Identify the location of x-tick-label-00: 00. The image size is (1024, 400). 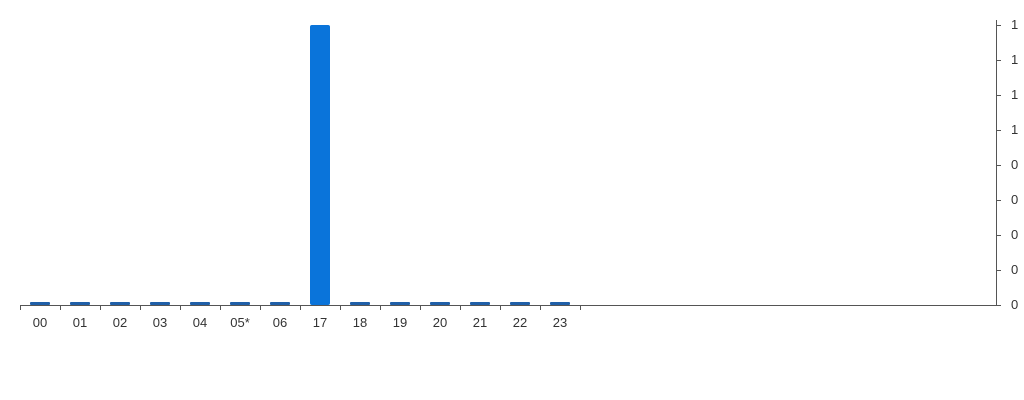
(40, 322).